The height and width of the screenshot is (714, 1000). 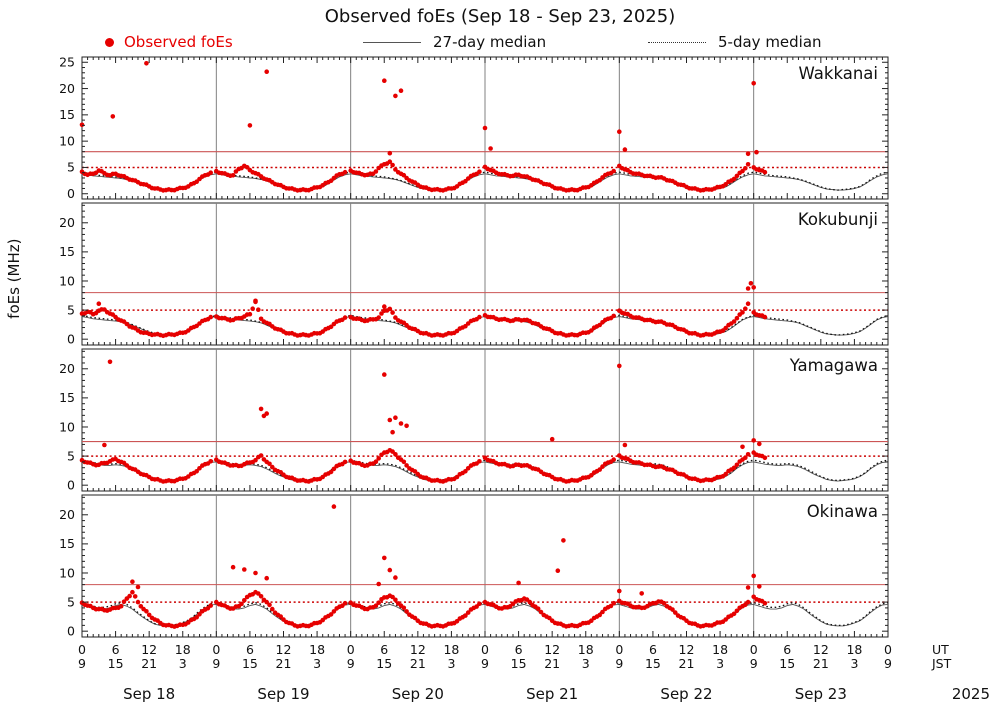 I want to click on y-tick-label: 15, so click(x=67, y=543).